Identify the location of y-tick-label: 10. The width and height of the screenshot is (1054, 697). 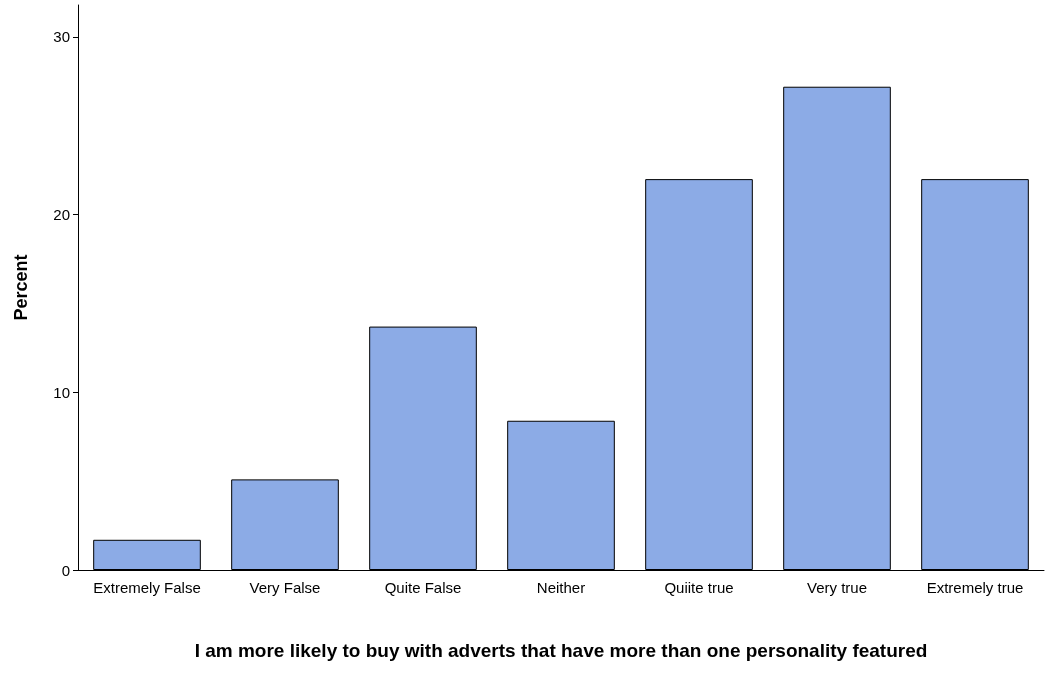
(61, 392).